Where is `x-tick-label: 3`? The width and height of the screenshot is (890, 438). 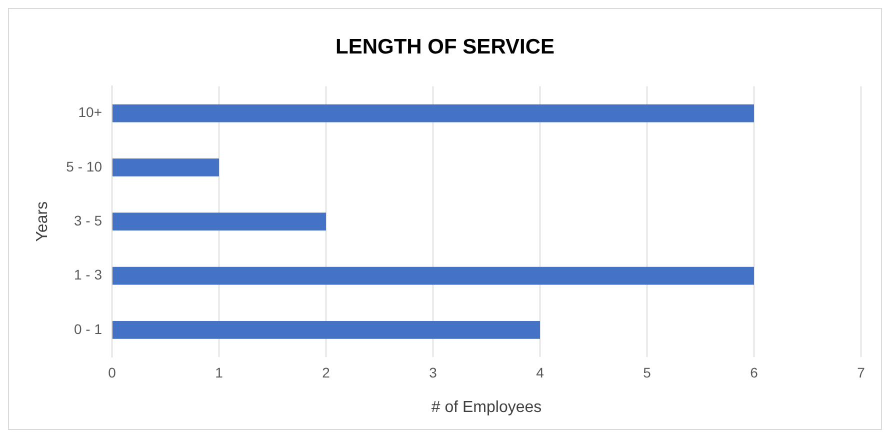
x-tick-label: 3 is located at coordinates (433, 372).